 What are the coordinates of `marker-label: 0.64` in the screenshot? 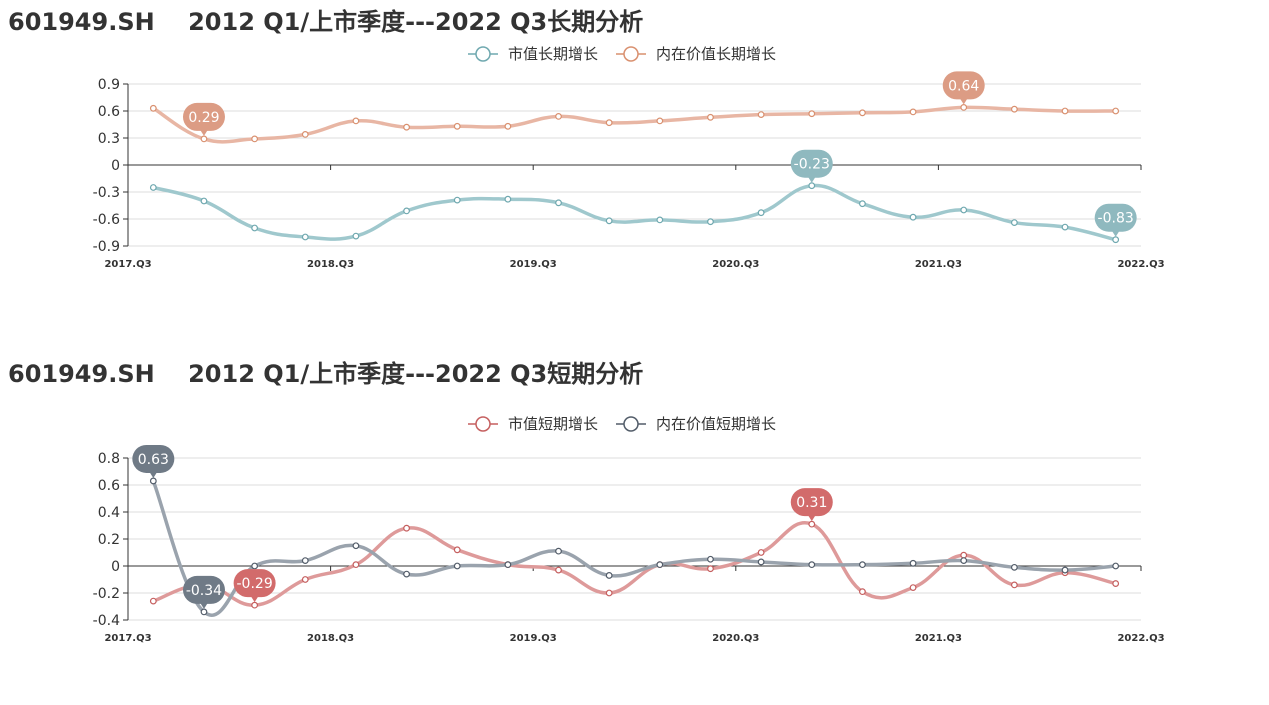 It's located at (963, 86).